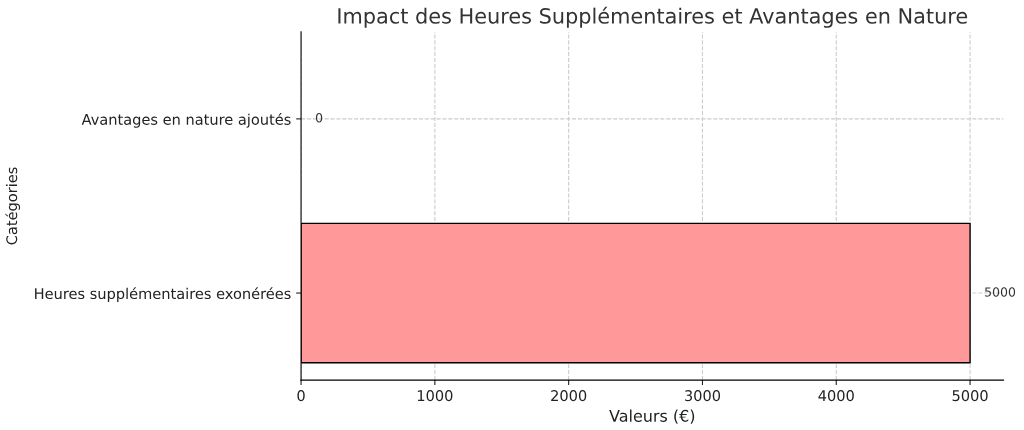 The width and height of the screenshot is (1024, 430). I want to click on chart-title: Impact des Heures Supplémentaires et Avantages en Nature, so click(653, 17).